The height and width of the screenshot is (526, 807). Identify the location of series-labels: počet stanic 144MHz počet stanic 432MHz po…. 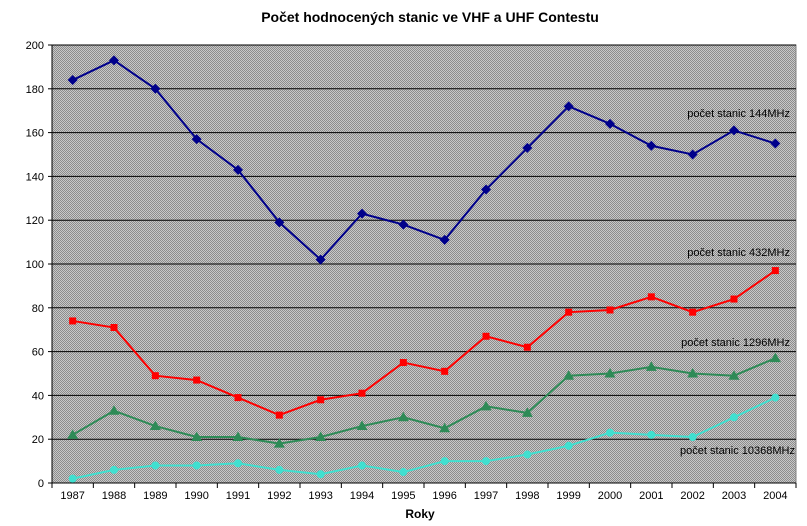
(737, 282).